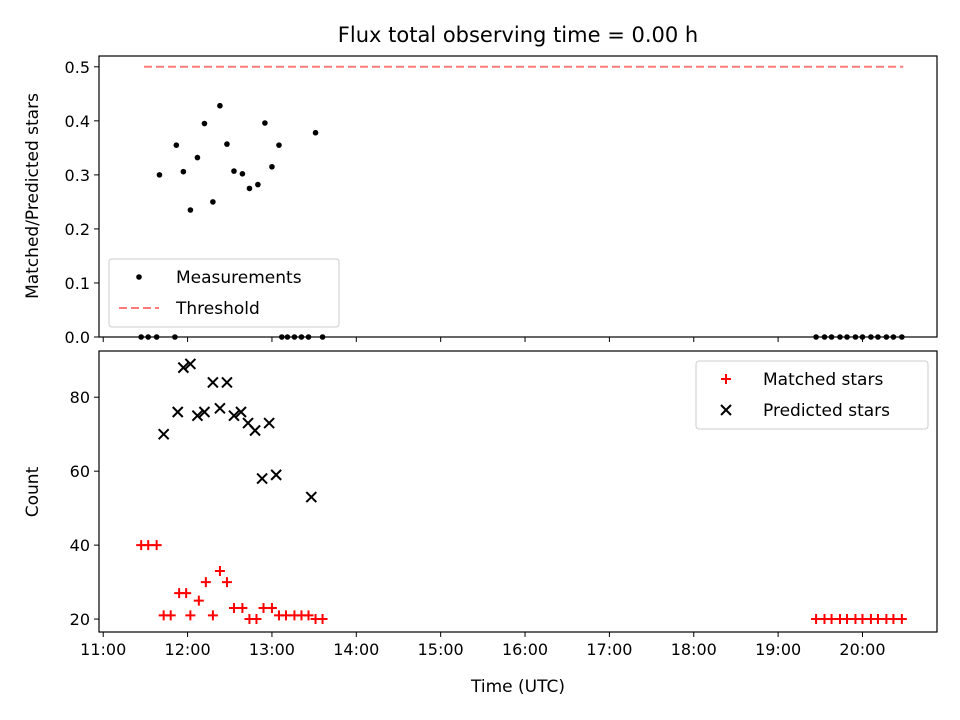 Image resolution: width=960 pixels, height=720 pixels. Describe the element at coordinates (103, 649) in the screenshot. I see `x-tick-label: 11:00` at that location.